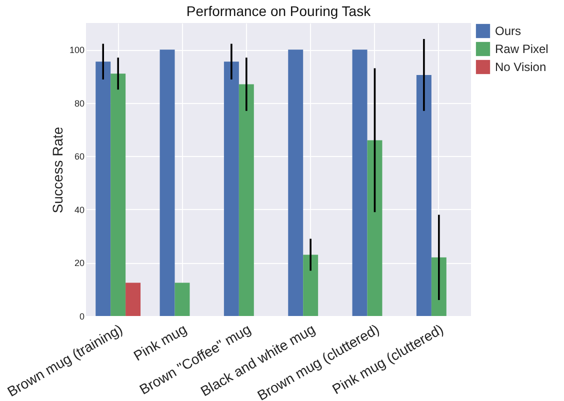  Describe the element at coordinates (521, 49) in the screenshot. I see `legend-label: Raw Pixel` at that location.